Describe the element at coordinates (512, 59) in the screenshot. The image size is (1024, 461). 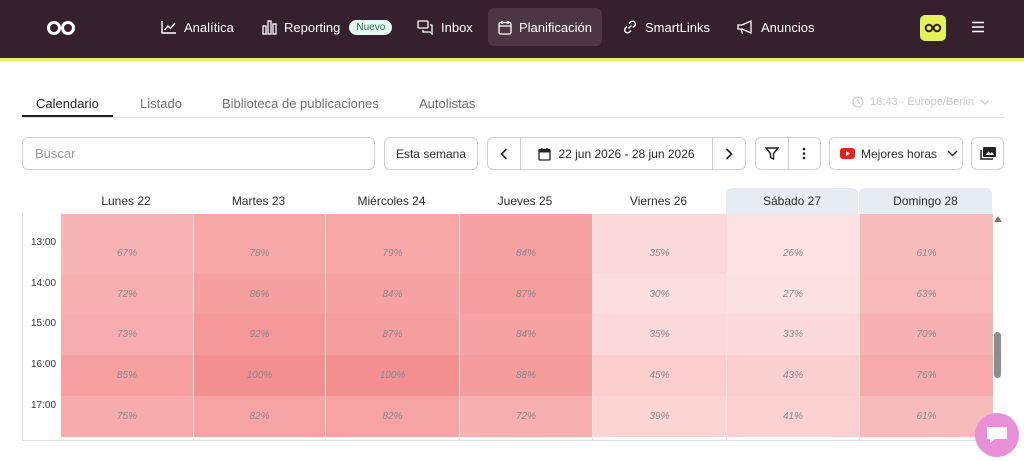
I see `topbar-accent-line` at that location.